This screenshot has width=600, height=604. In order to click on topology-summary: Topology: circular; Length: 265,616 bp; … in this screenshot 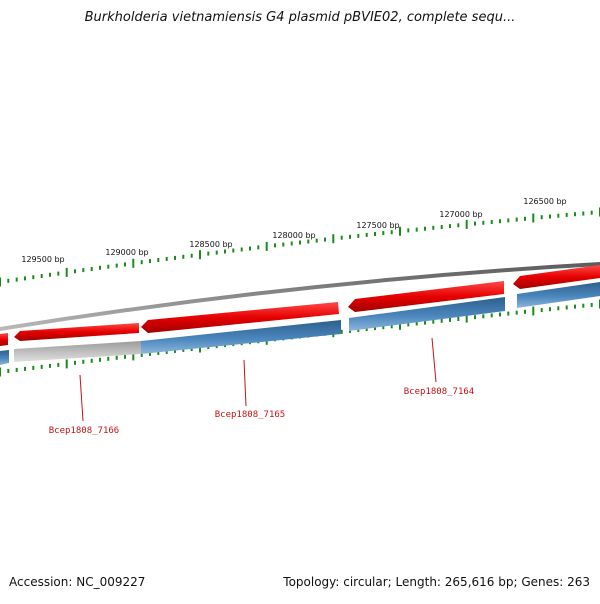, I will do `click(436, 582)`.